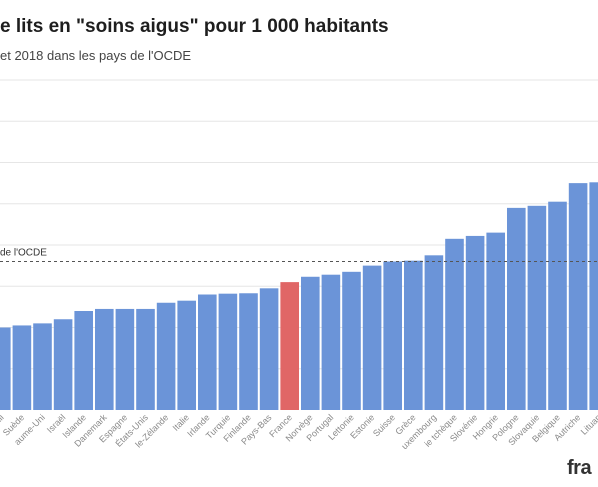 Image resolution: width=598 pixels, height=487 pixels. What do you see at coordinates (579, 468) in the screenshot?
I see `brand-logo: fra` at bounding box center [579, 468].